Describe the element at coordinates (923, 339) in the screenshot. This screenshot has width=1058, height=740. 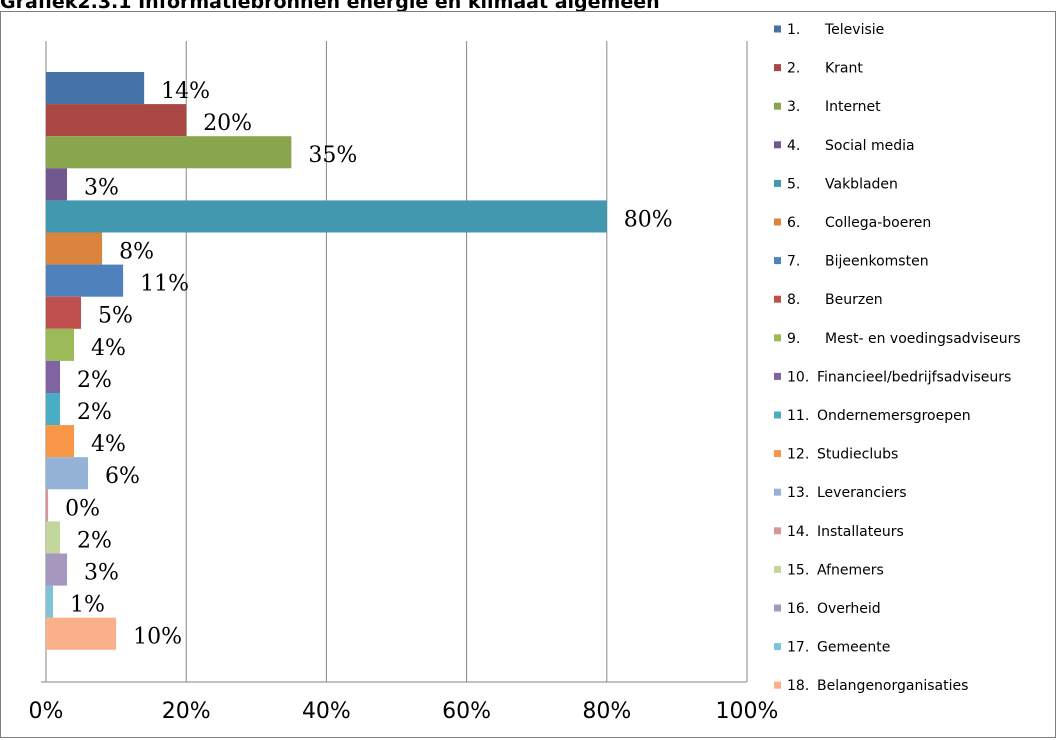
I see `legend-item-label: Mest- en voedingsadviseurs` at that location.